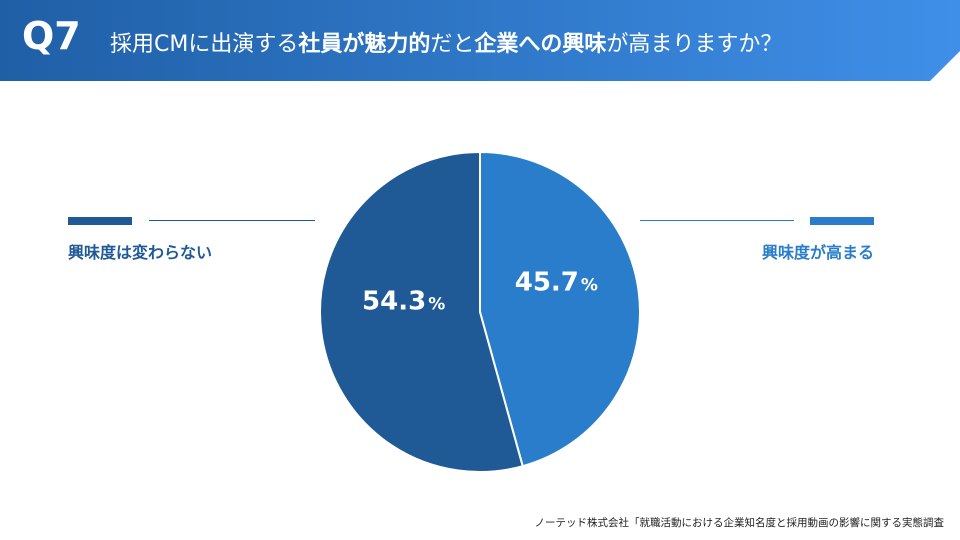  What do you see at coordinates (232, 220) in the screenshot?
I see `legend-line-unchanged` at bounding box center [232, 220].